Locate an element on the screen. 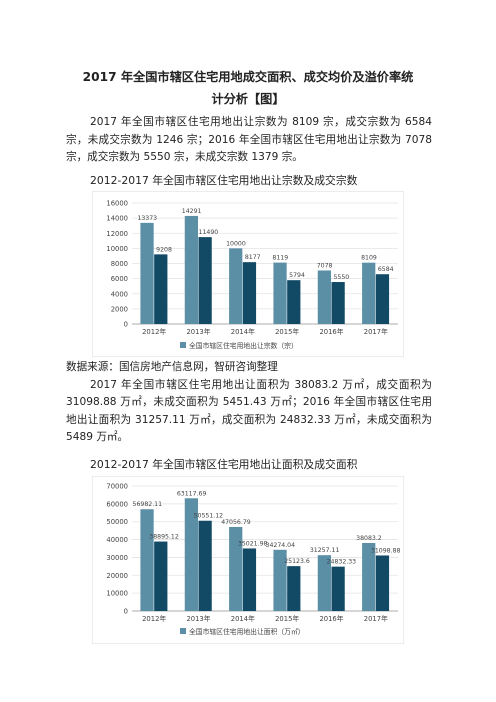 This screenshot has width=496, height=702. source-note: 数据来源：国信房地产信息网，智研咨询整理 is located at coordinates (172, 367).